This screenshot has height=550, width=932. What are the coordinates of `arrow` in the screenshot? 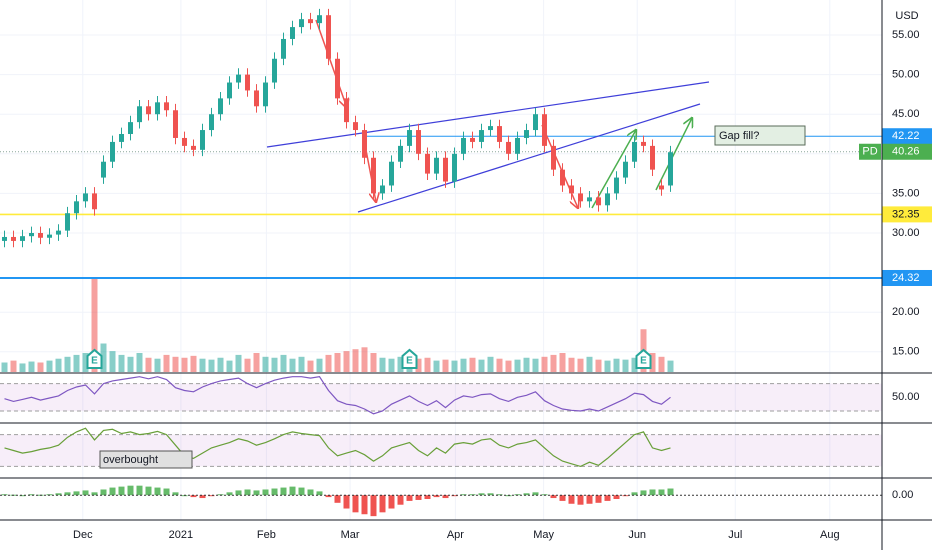 It's located at (613, 169).